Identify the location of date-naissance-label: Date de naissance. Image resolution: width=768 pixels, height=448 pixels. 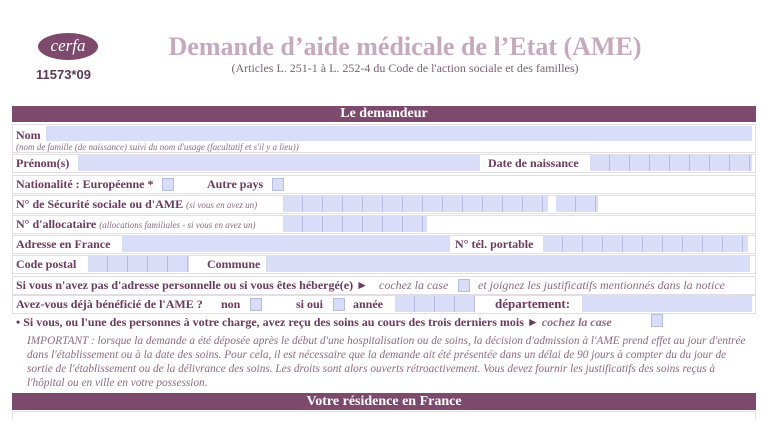
(533, 163).